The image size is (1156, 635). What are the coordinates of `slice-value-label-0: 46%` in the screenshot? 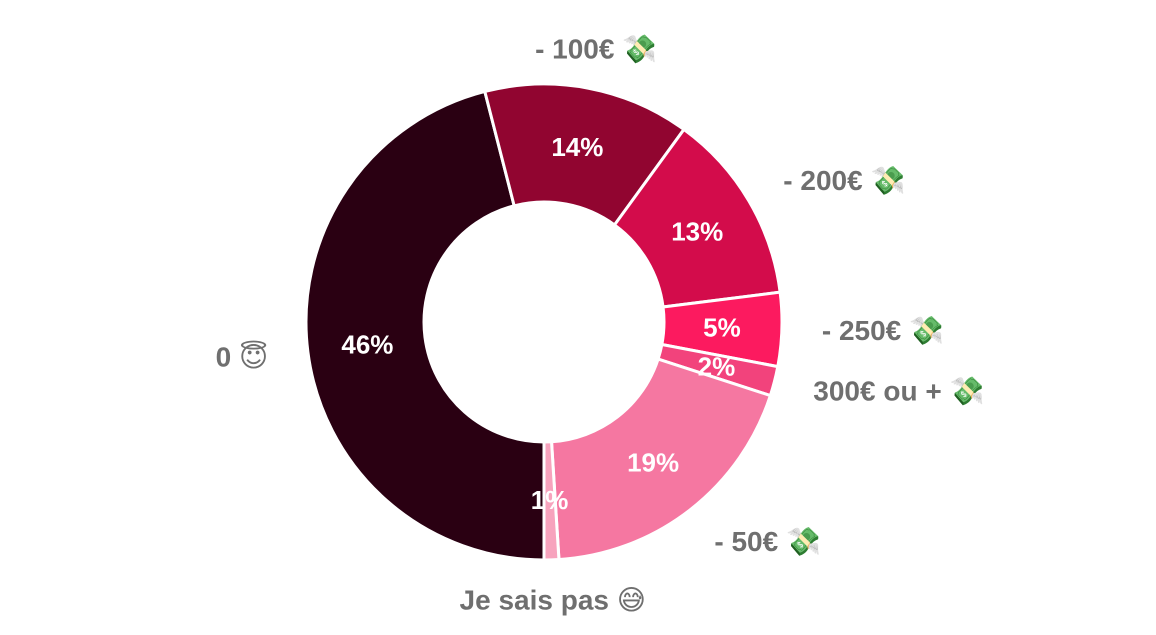 It's located at (367, 344).